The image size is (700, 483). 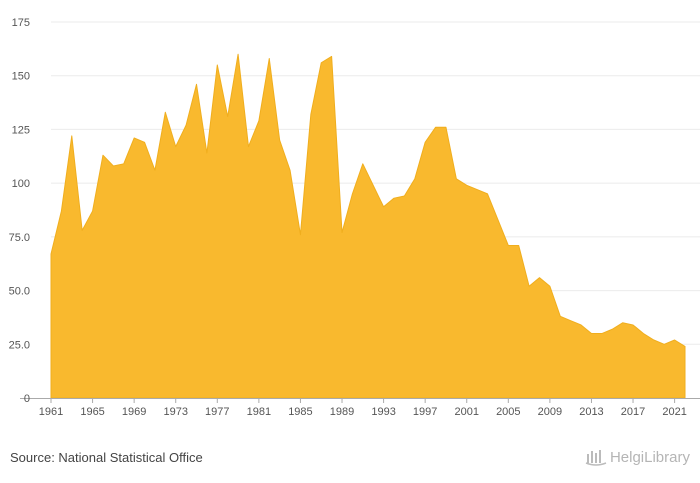 What do you see at coordinates (550, 412) in the screenshot?
I see `x-tick-label: 2009` at bounding box center [550, 412].